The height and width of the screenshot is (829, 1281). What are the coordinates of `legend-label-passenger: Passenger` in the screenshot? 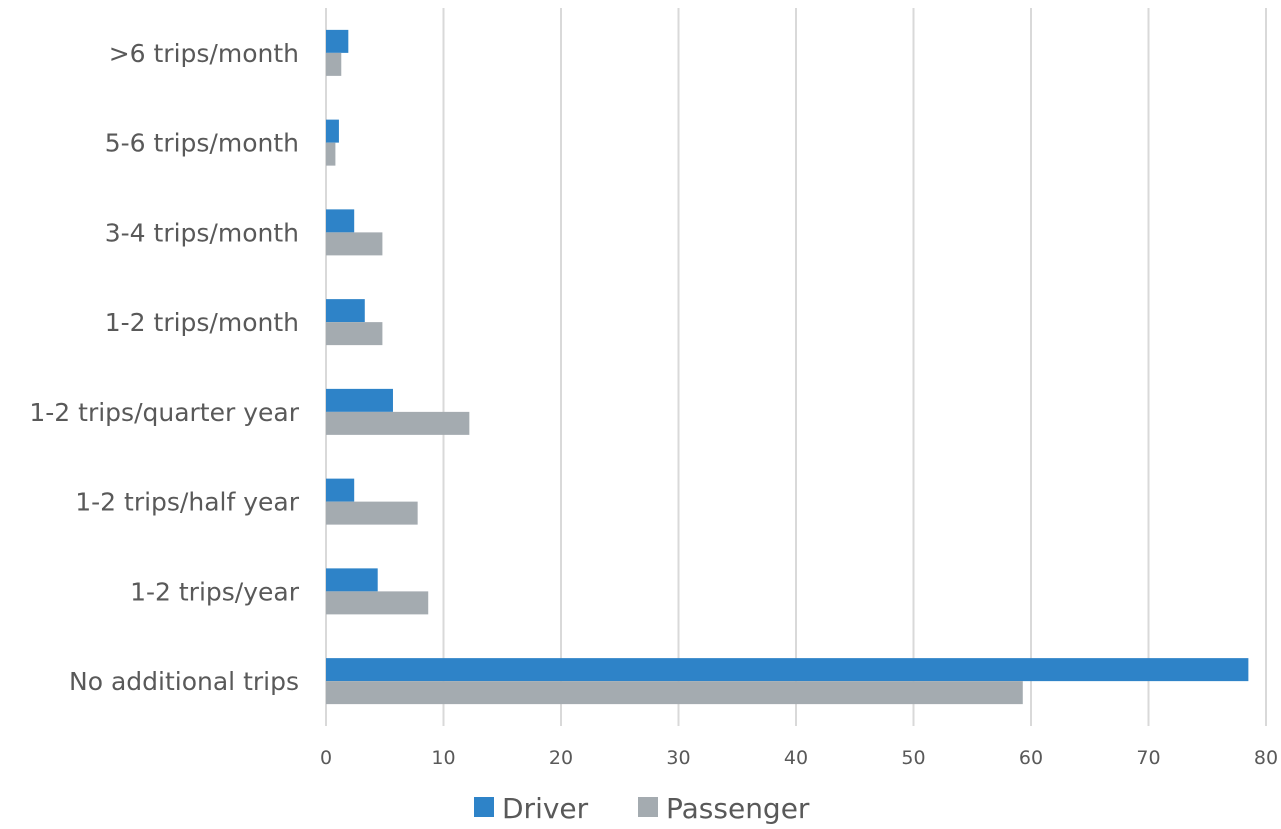 It's located at (738, 808).